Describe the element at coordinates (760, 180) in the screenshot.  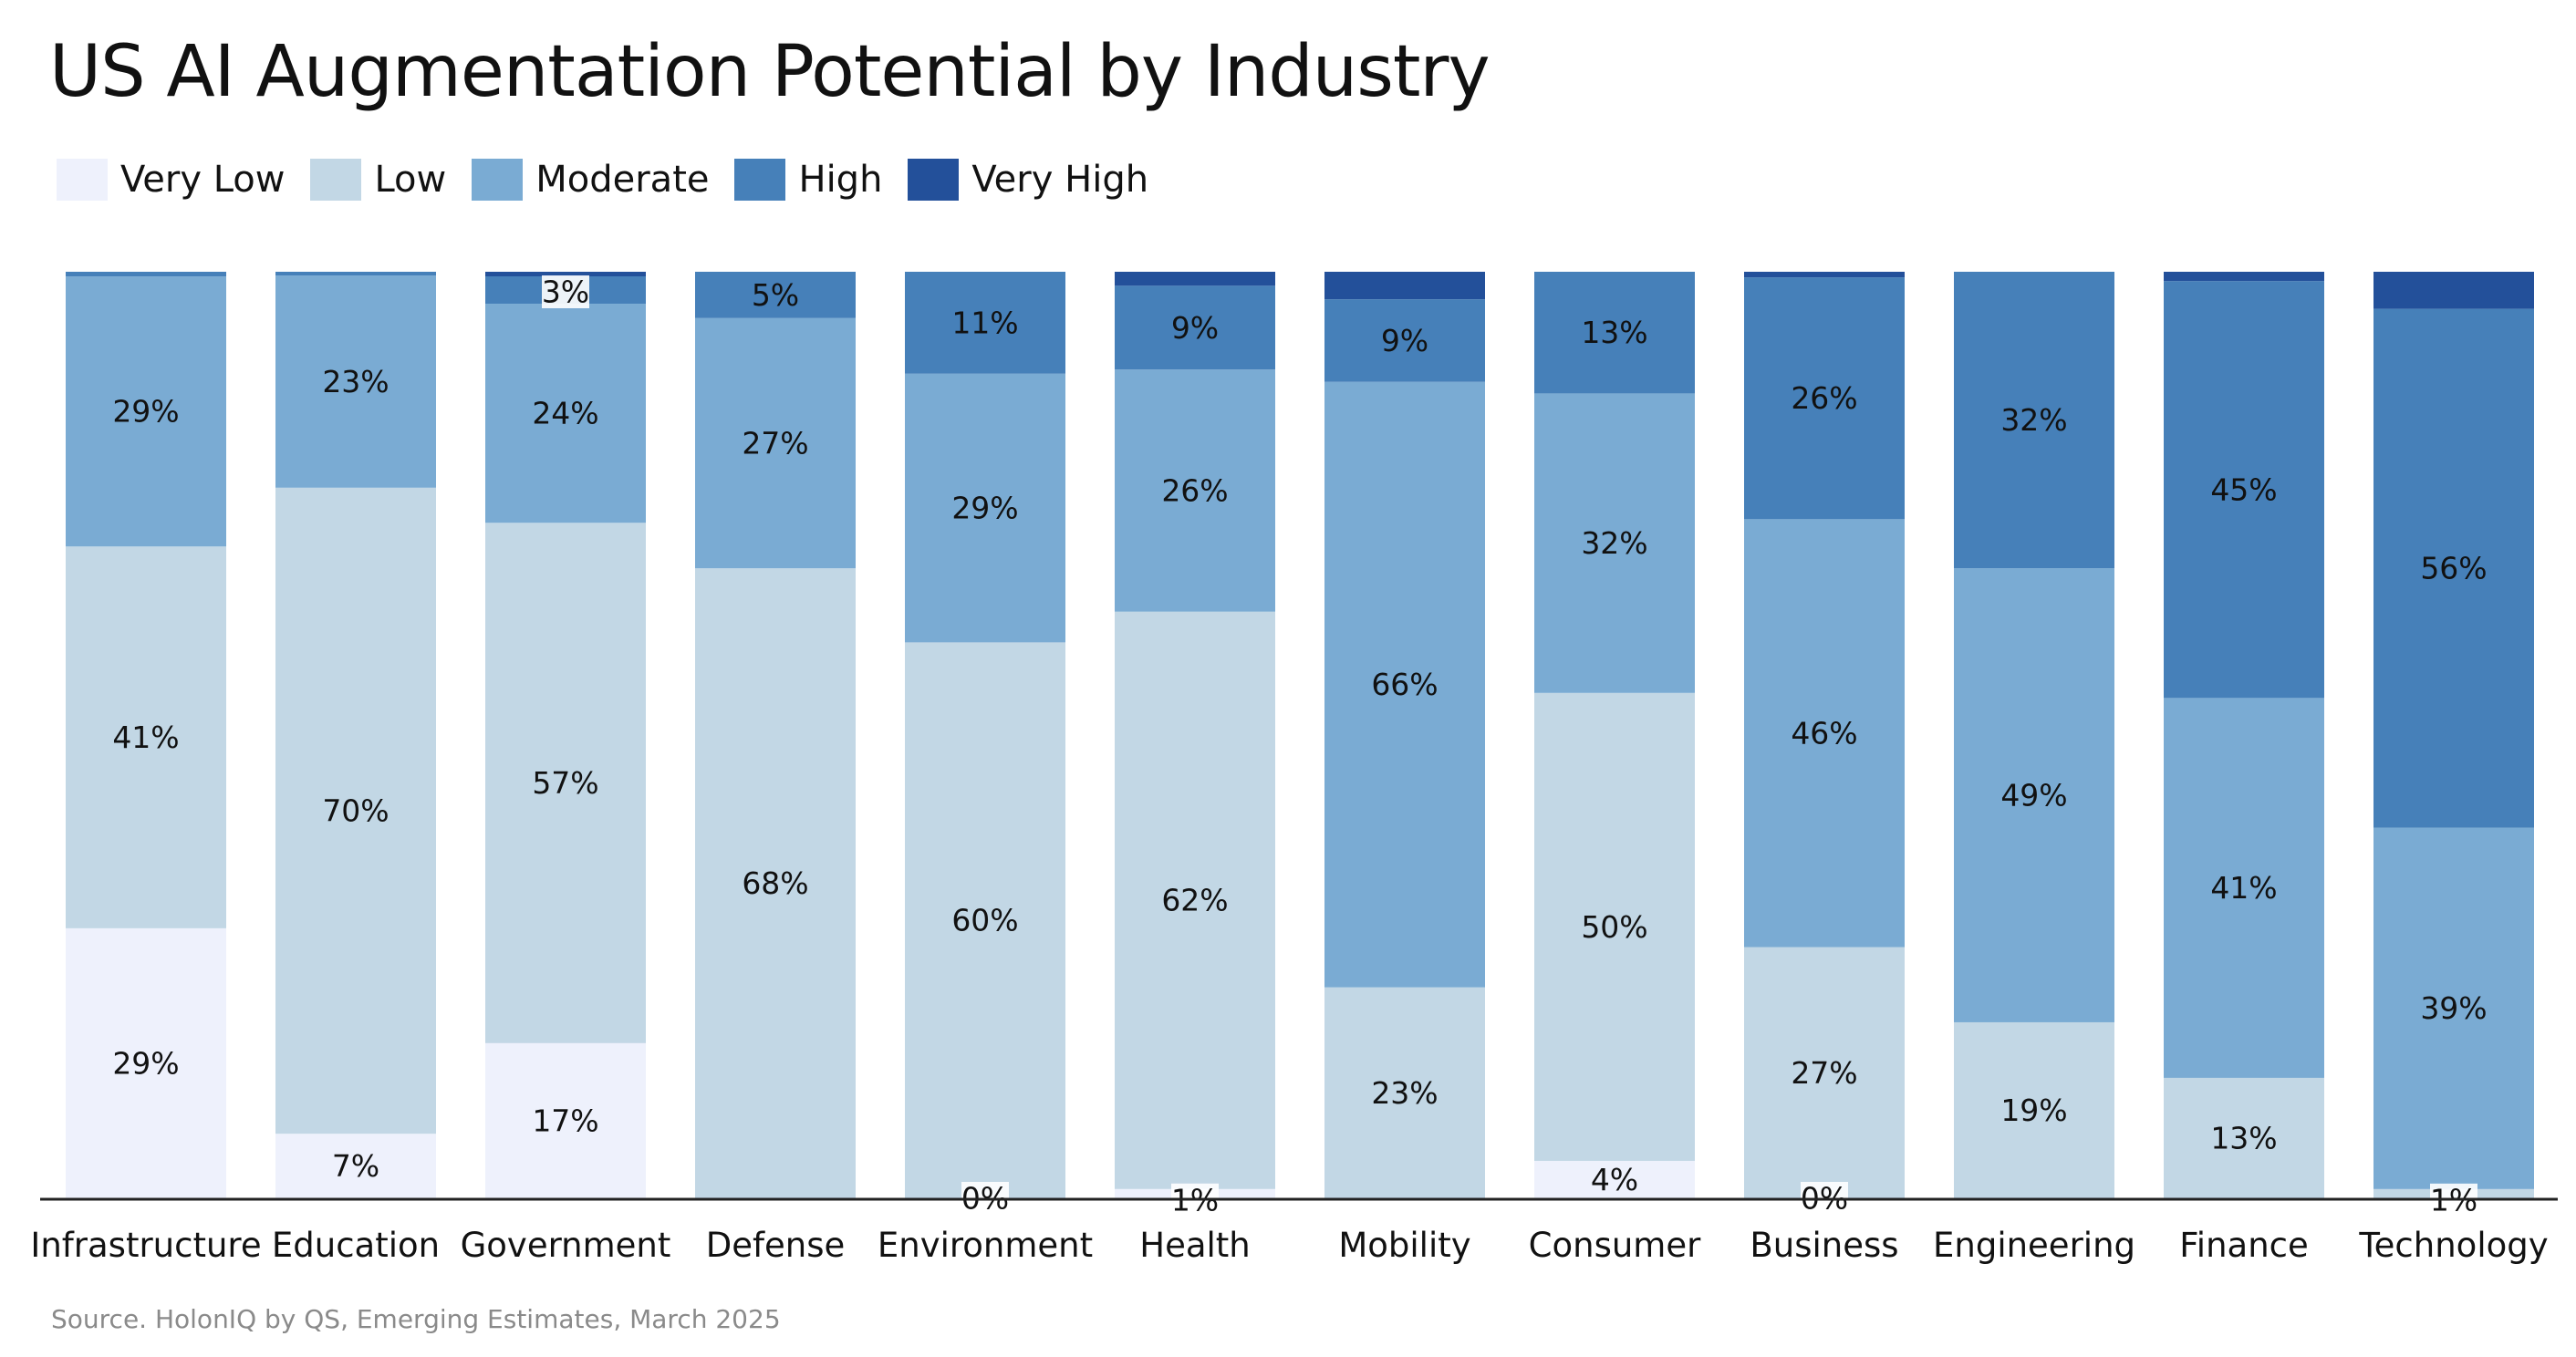
I see `legend-swatch-high` at that location.